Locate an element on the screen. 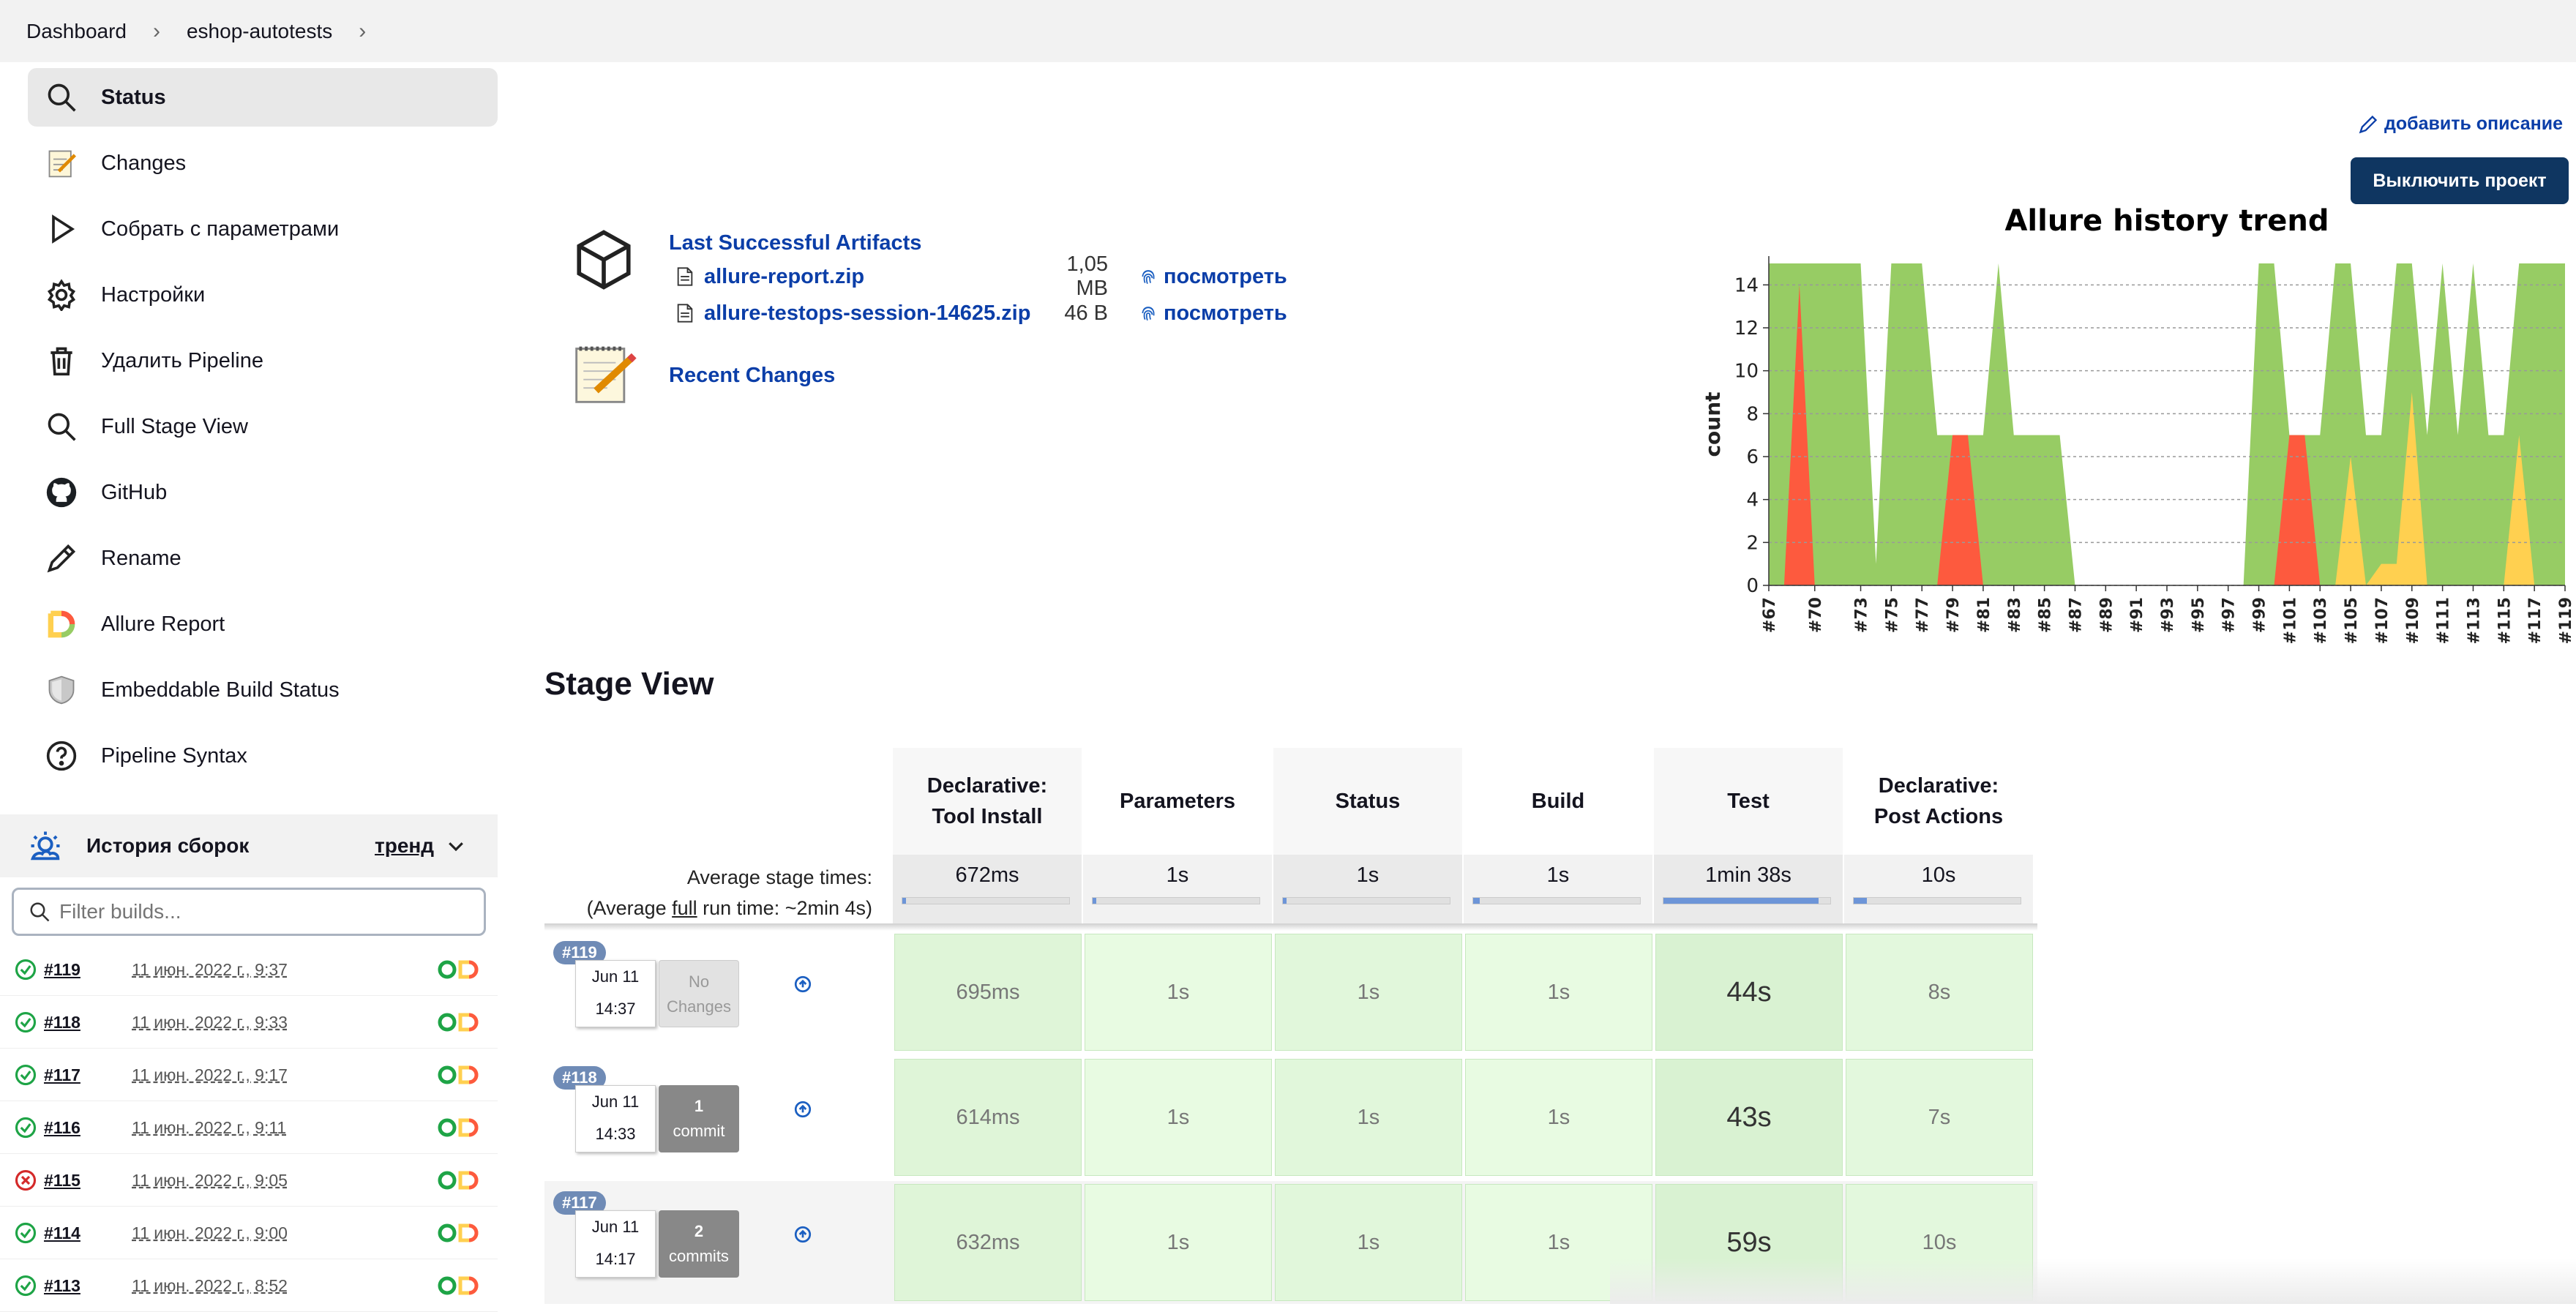 The height and width of the screenshot is (1312, 2576). trend-link: тренд is located at coordinates (405, 845).